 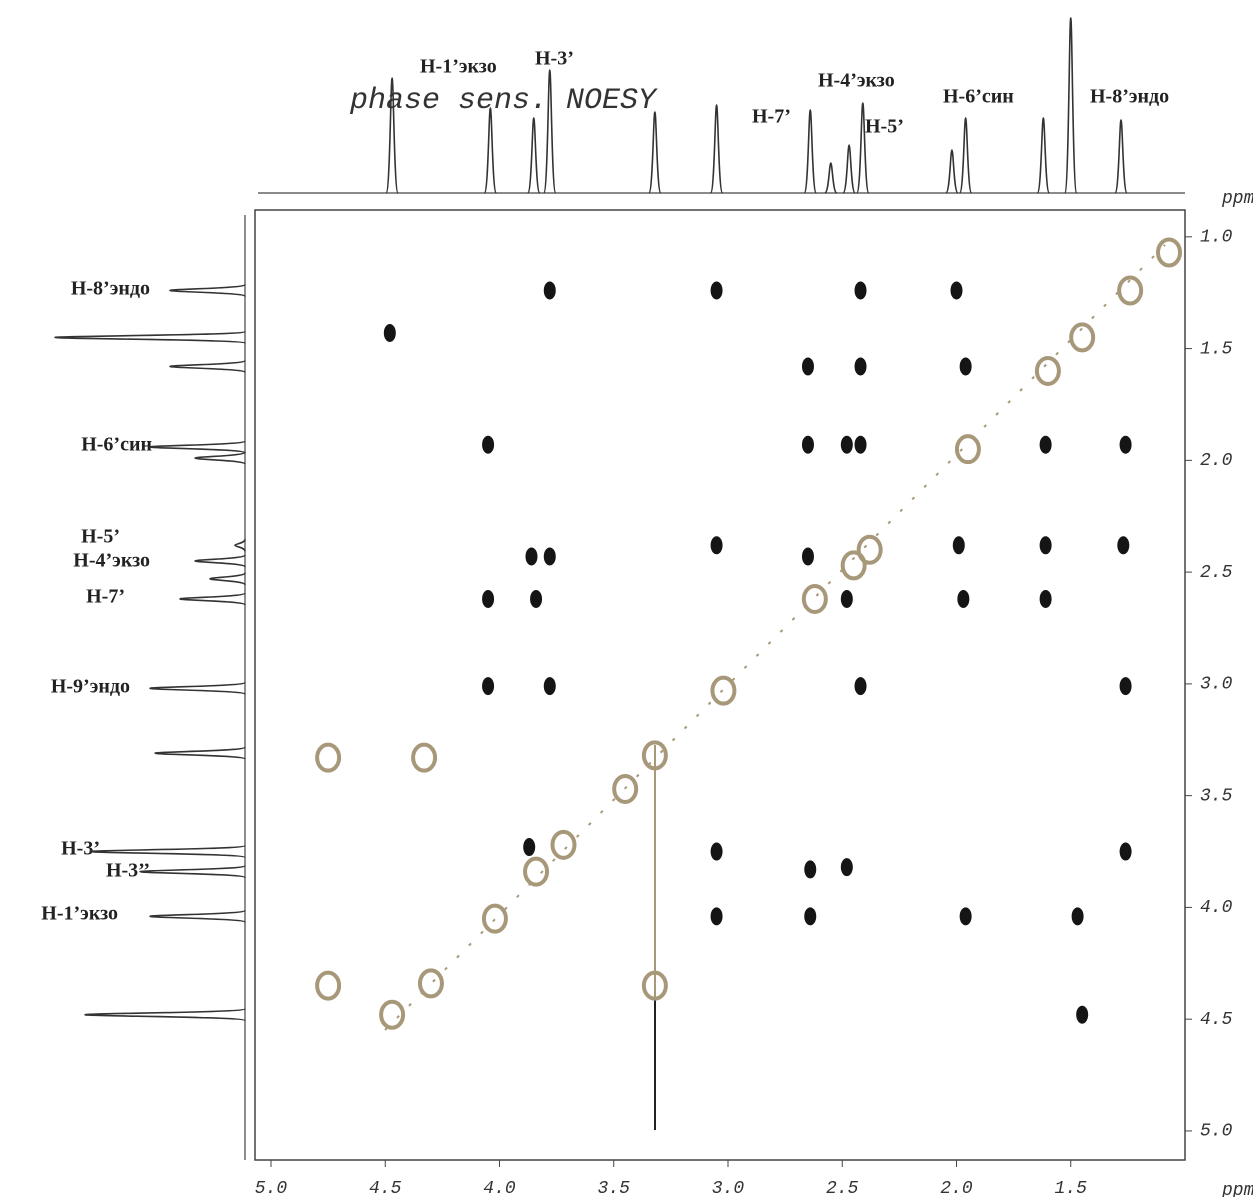 What do you see at coordinates (1216, 685) in the screenshot?
I see `y-tick-label: 3.0` at bounding box center [1216, 685].